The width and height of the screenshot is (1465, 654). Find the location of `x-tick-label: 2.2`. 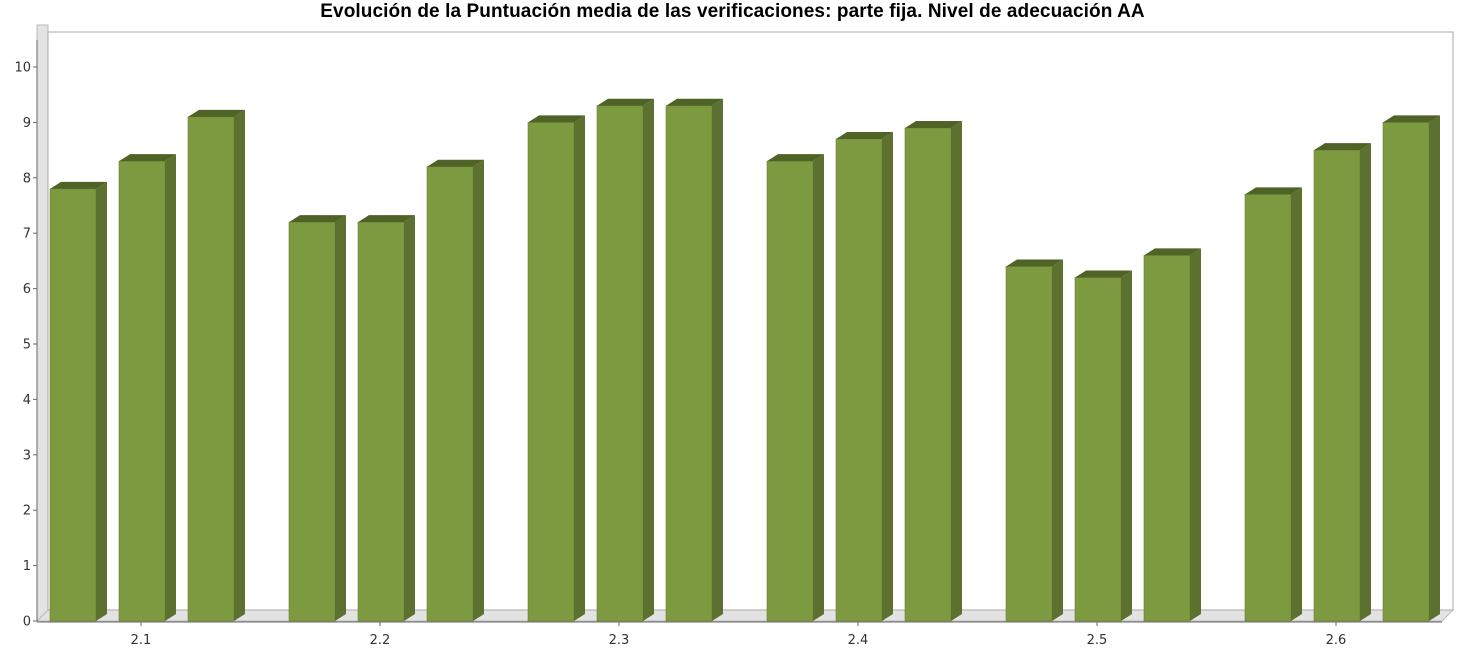

x-tick-label: 2.2 is located at coordinates (380, 640).